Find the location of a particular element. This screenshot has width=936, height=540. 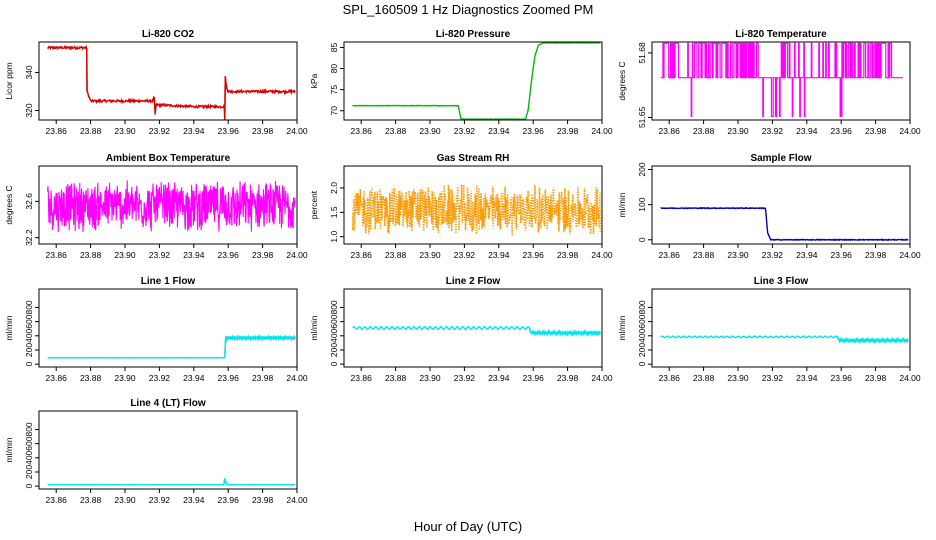

y-tick-label: 51.68 is located at coordinates (642, 53).